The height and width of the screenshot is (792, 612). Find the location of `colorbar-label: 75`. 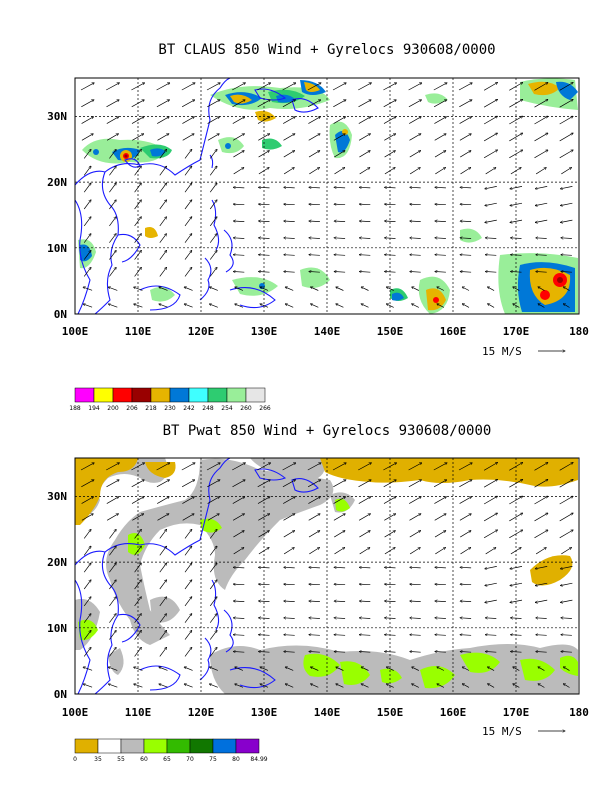

colorbar-label: 75 is located at coordinates (213, 759).